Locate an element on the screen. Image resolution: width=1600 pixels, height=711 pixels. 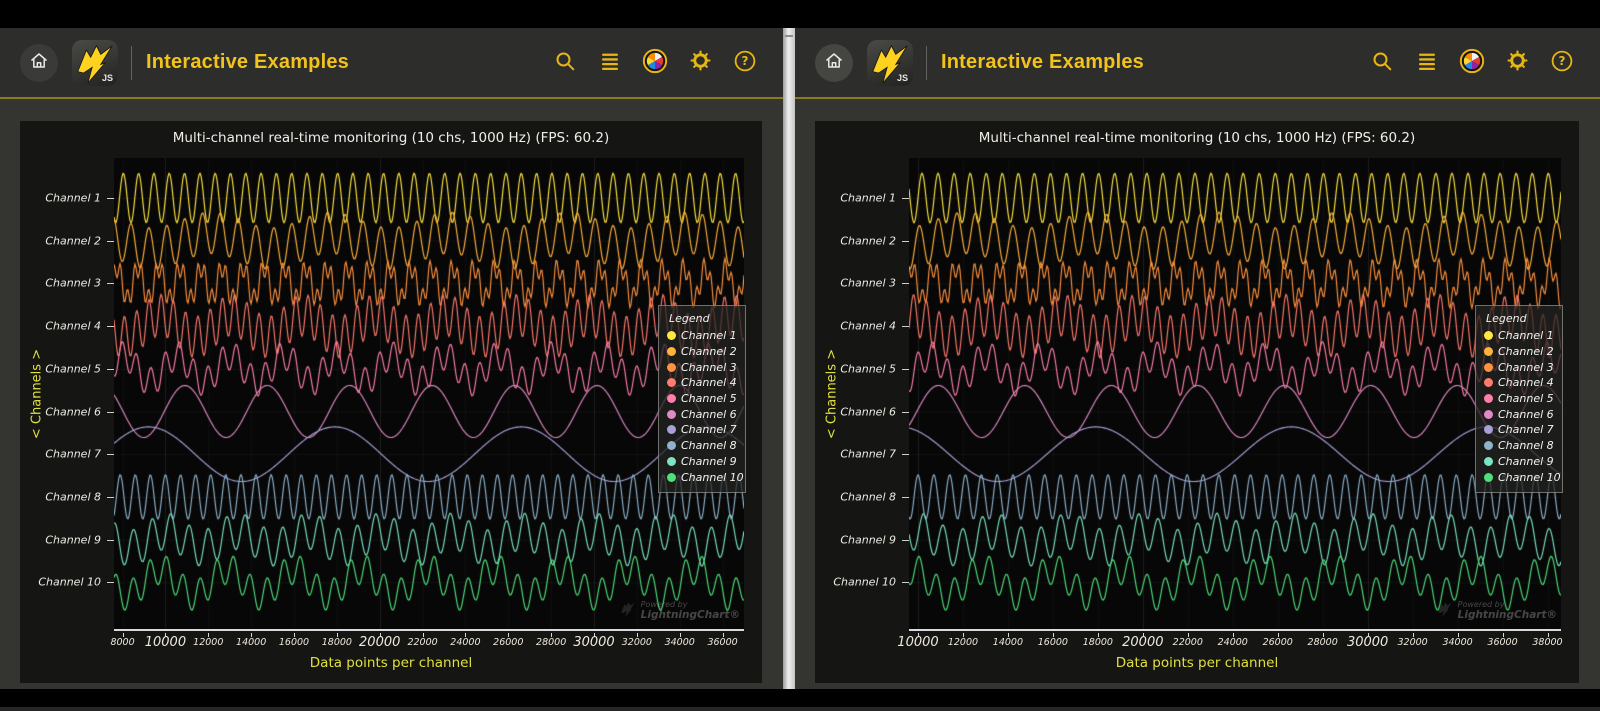
channel-label: Channel 1 is located at coordinates (868, 198).